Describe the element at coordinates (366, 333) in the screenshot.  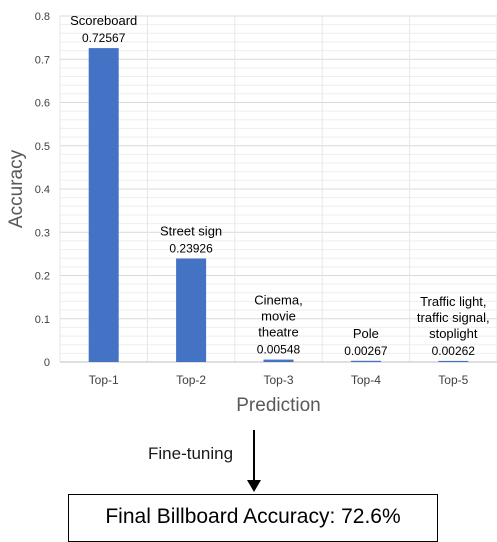
I see `class-label: Pole` at that location.